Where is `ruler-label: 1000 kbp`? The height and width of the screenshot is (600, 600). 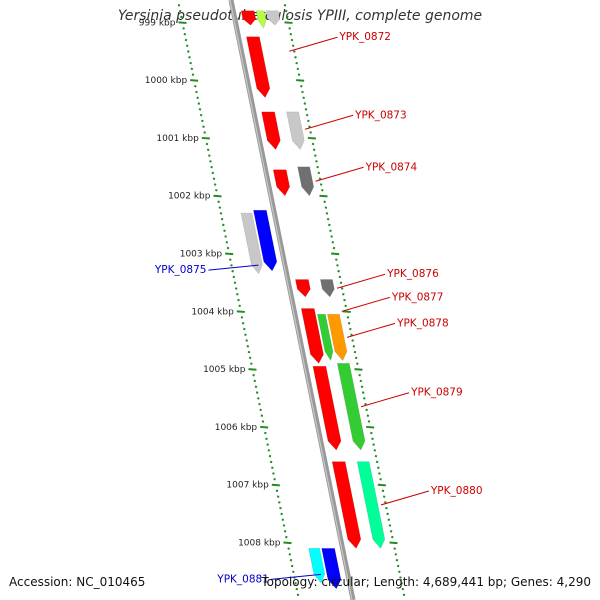
ruler-label: 1000 kbp is located at coordinates (166, 81).